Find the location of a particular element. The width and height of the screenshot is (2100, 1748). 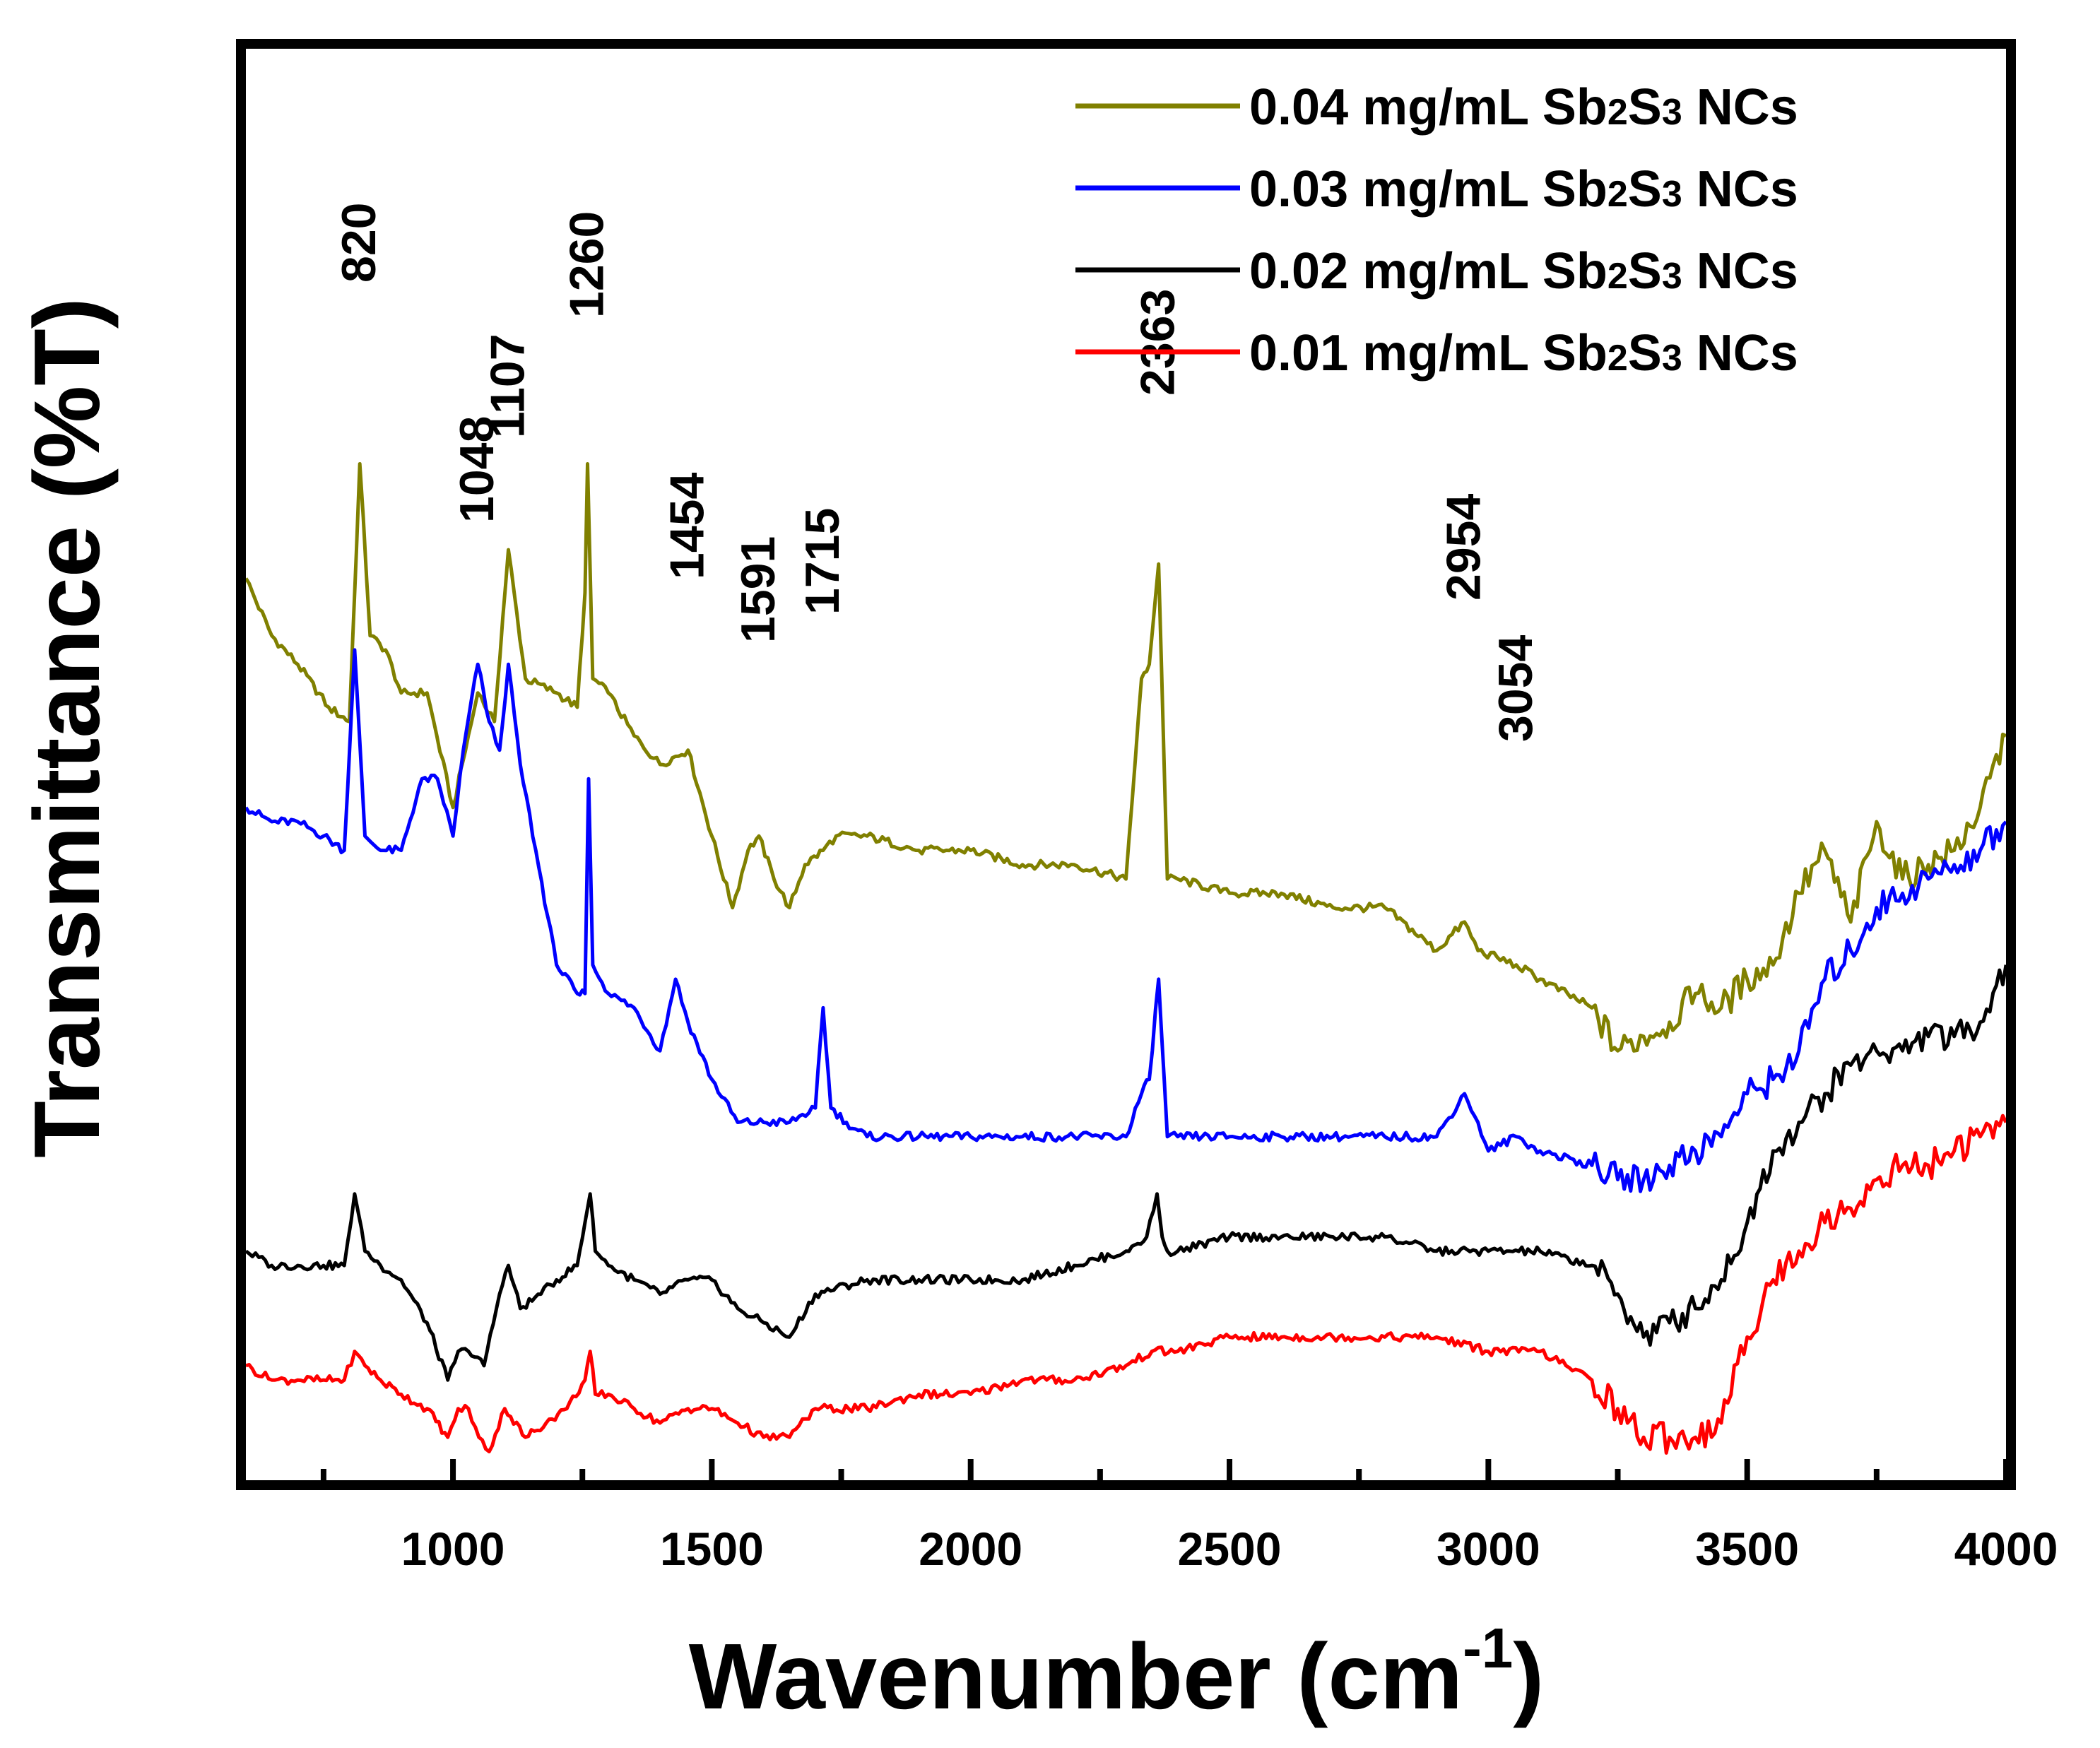

peak-label: 2954 is located at coordinates (1464, 547).